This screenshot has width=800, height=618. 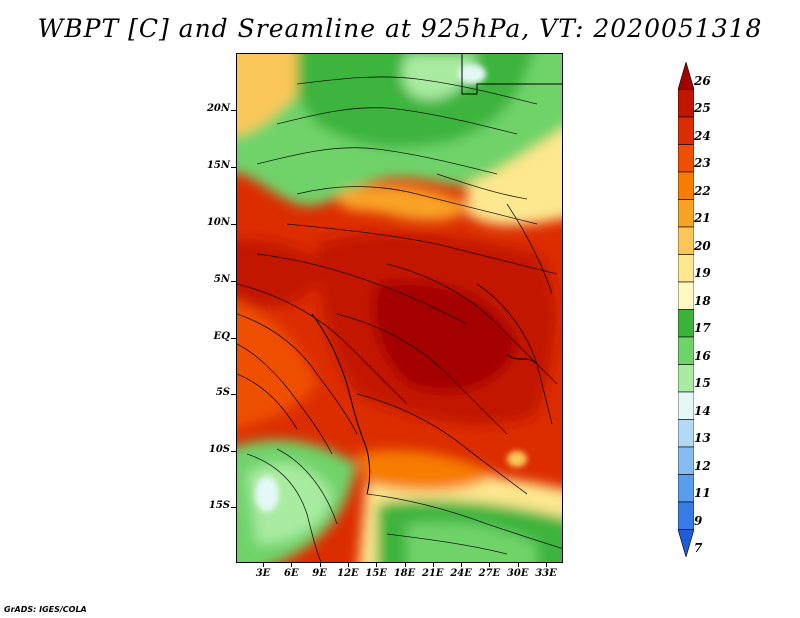 I want to click on colorbar-label: 25, so click(x=702, y=108).